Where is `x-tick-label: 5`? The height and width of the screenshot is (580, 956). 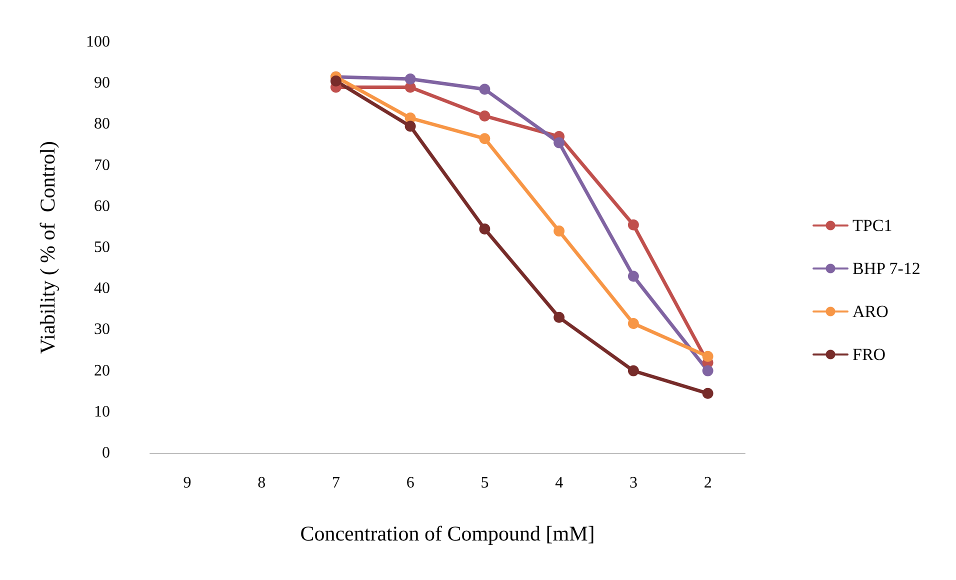 x-tick-label: 5 is located at coordinates (484, 483).